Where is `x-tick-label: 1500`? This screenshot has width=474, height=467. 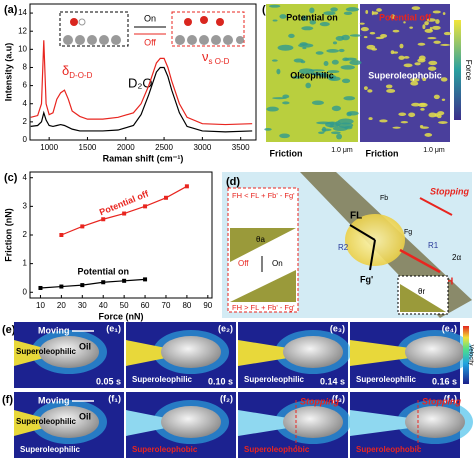 x-tick-label: 1500 is located at coordinates (88, 147).